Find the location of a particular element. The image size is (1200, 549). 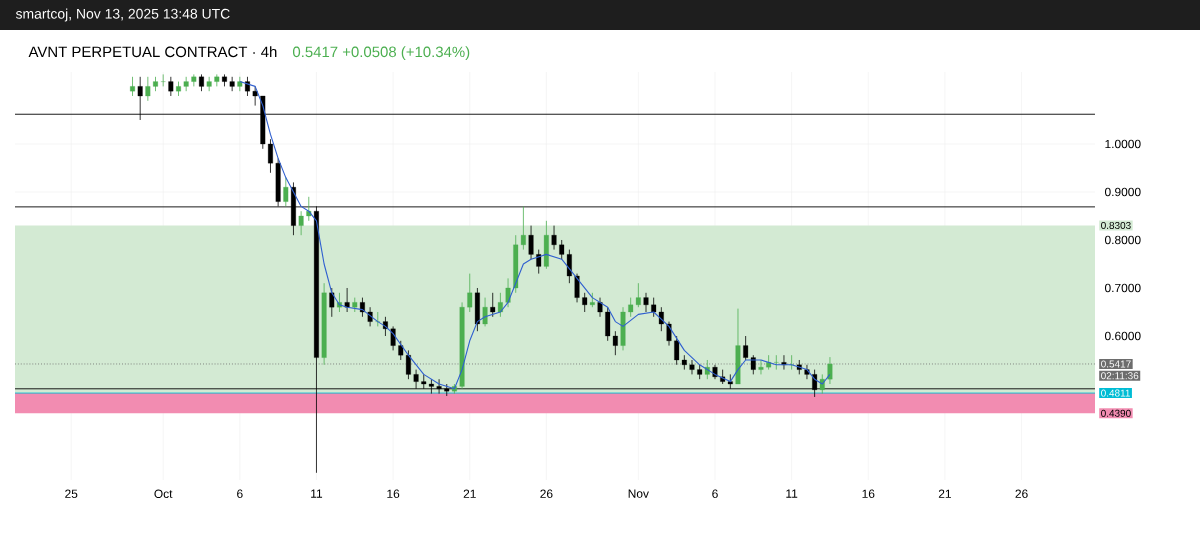

chart-subtitle: 0.5417 +0.0508 (+10.34%) is located at coordinates (381, 53).